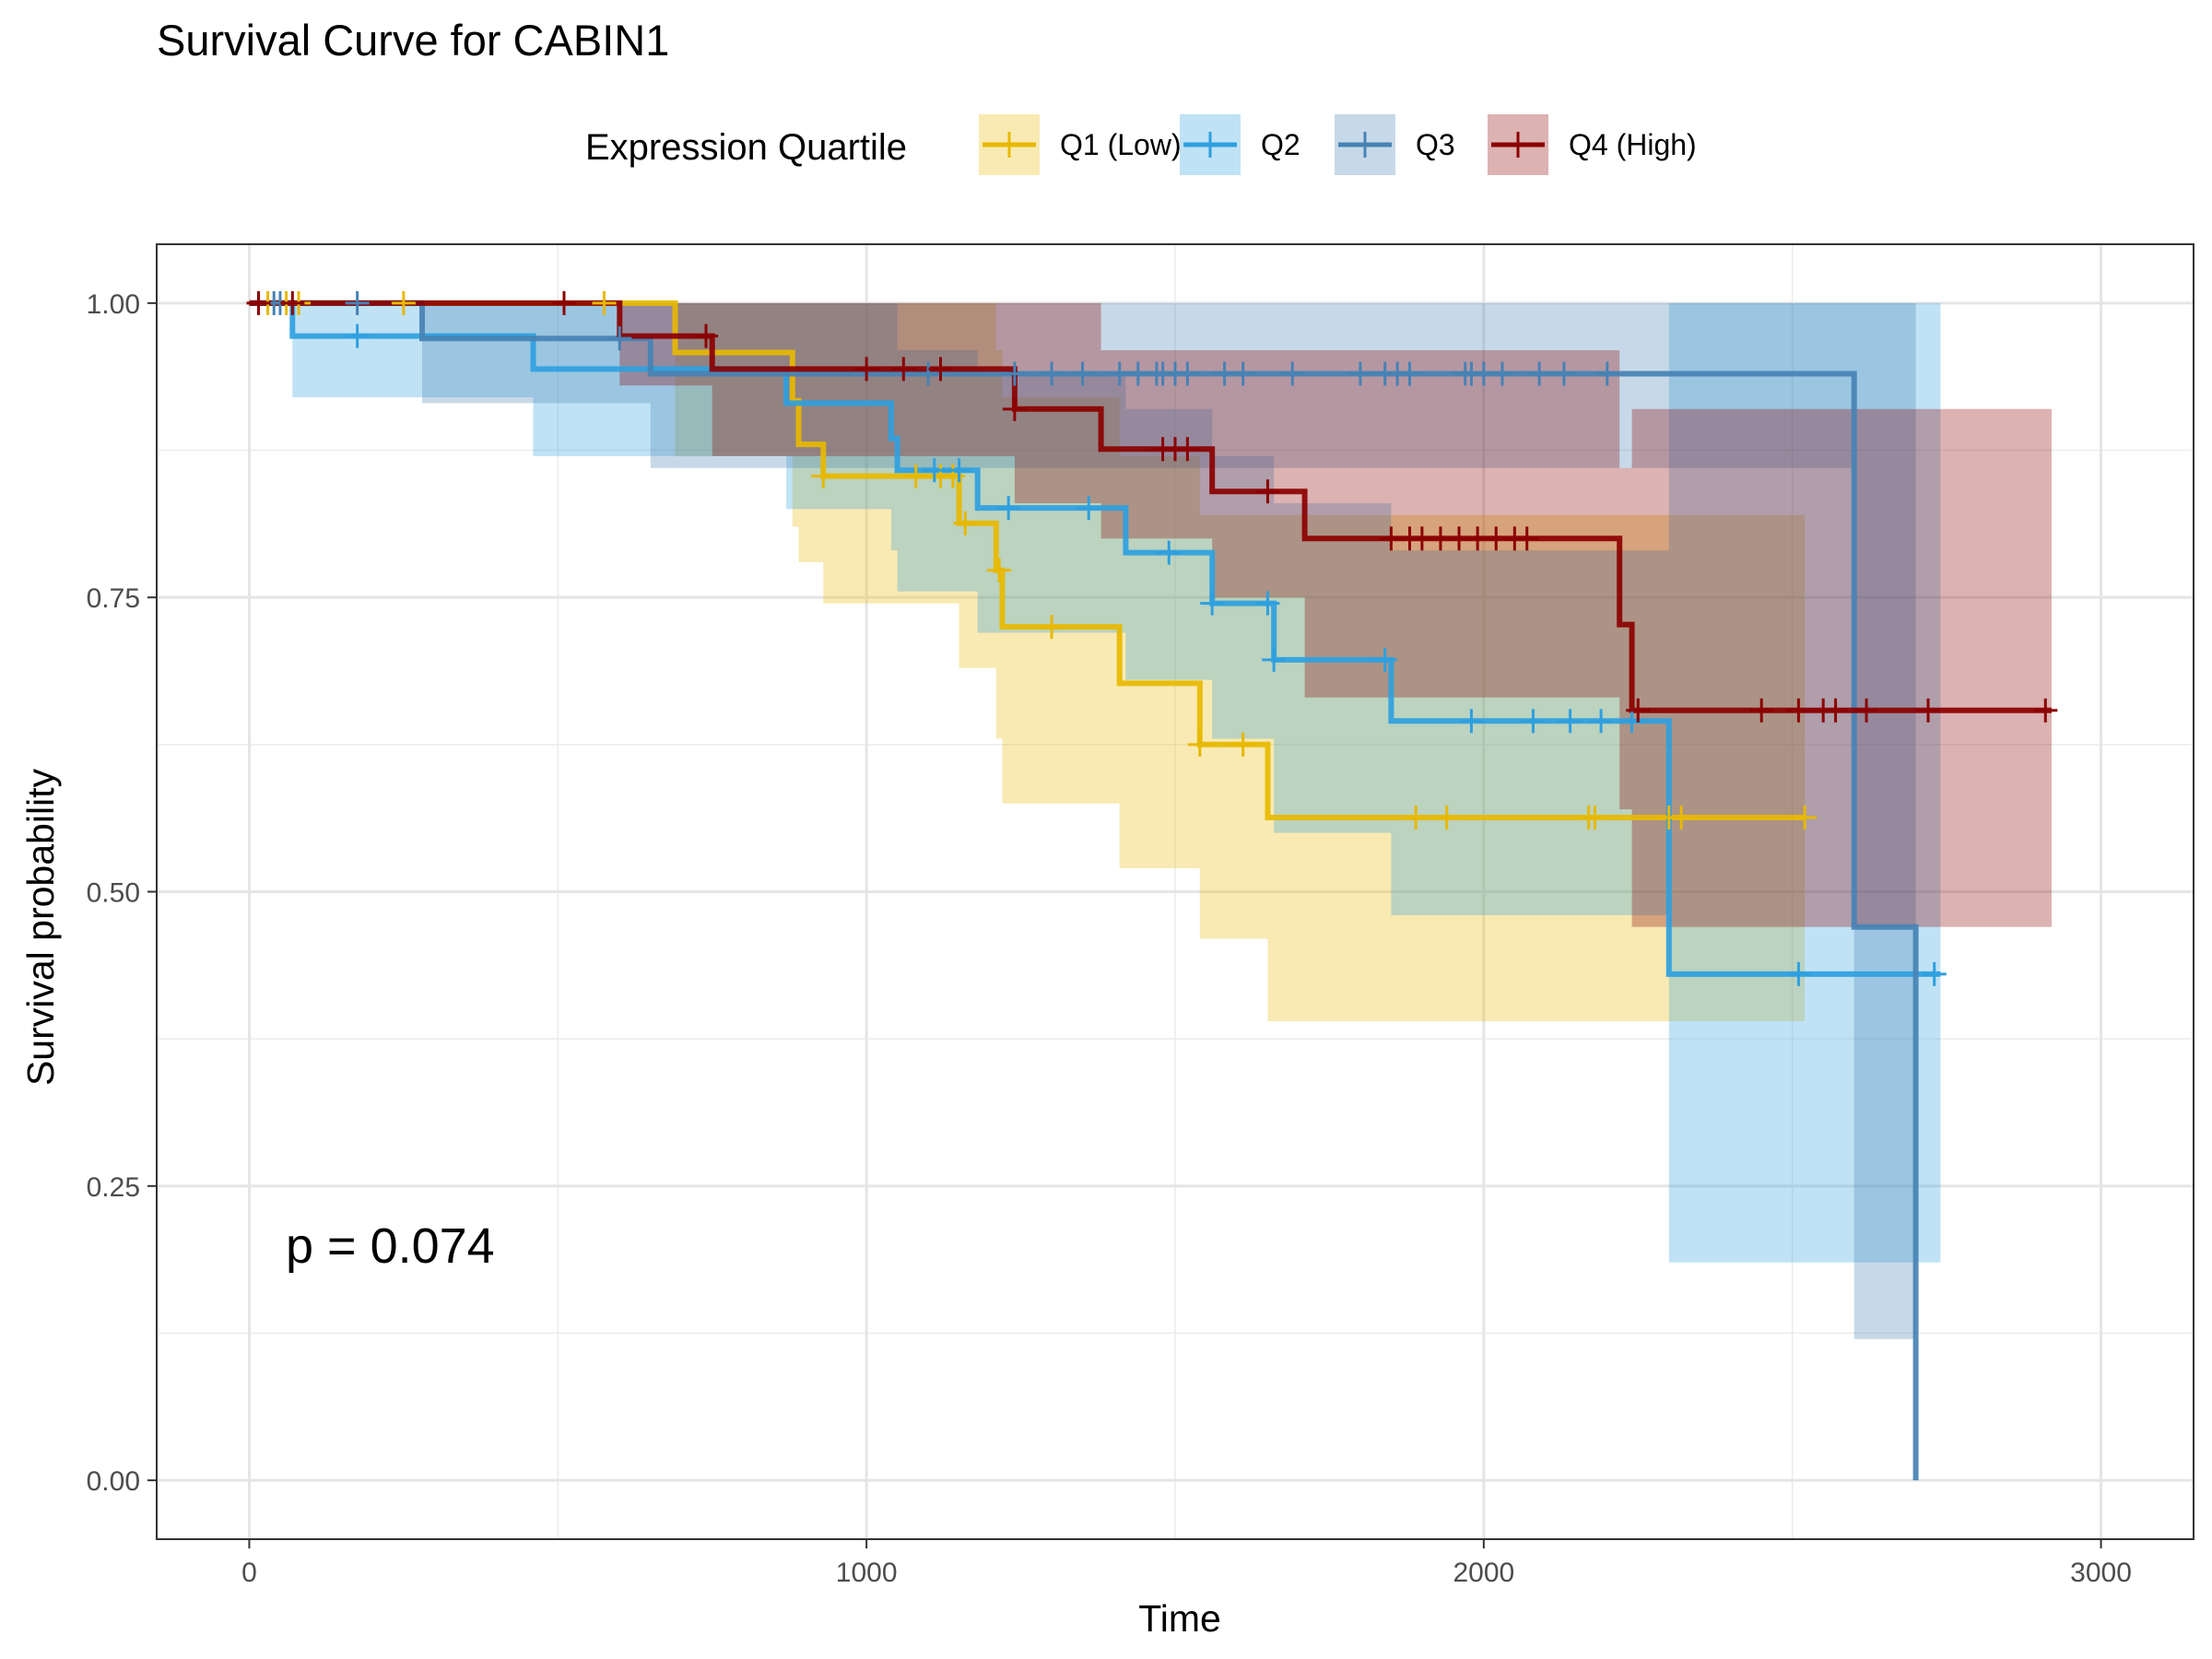  I want to click on x-tick-label: 0, so click(249, 1573).